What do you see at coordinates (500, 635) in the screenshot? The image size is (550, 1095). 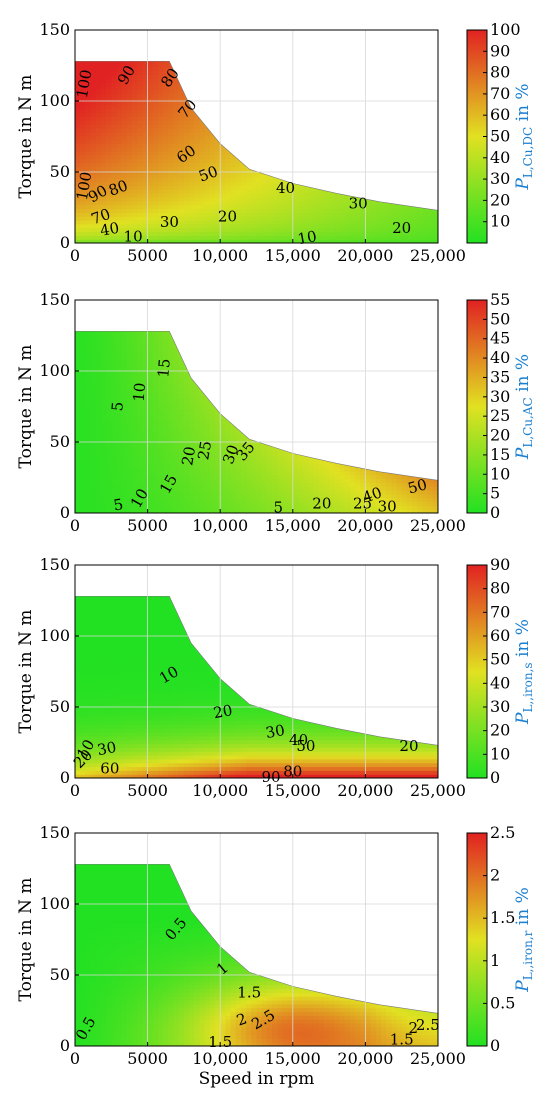 I see `colorbar-tick-label: 60` at bounding box center [500, 635].